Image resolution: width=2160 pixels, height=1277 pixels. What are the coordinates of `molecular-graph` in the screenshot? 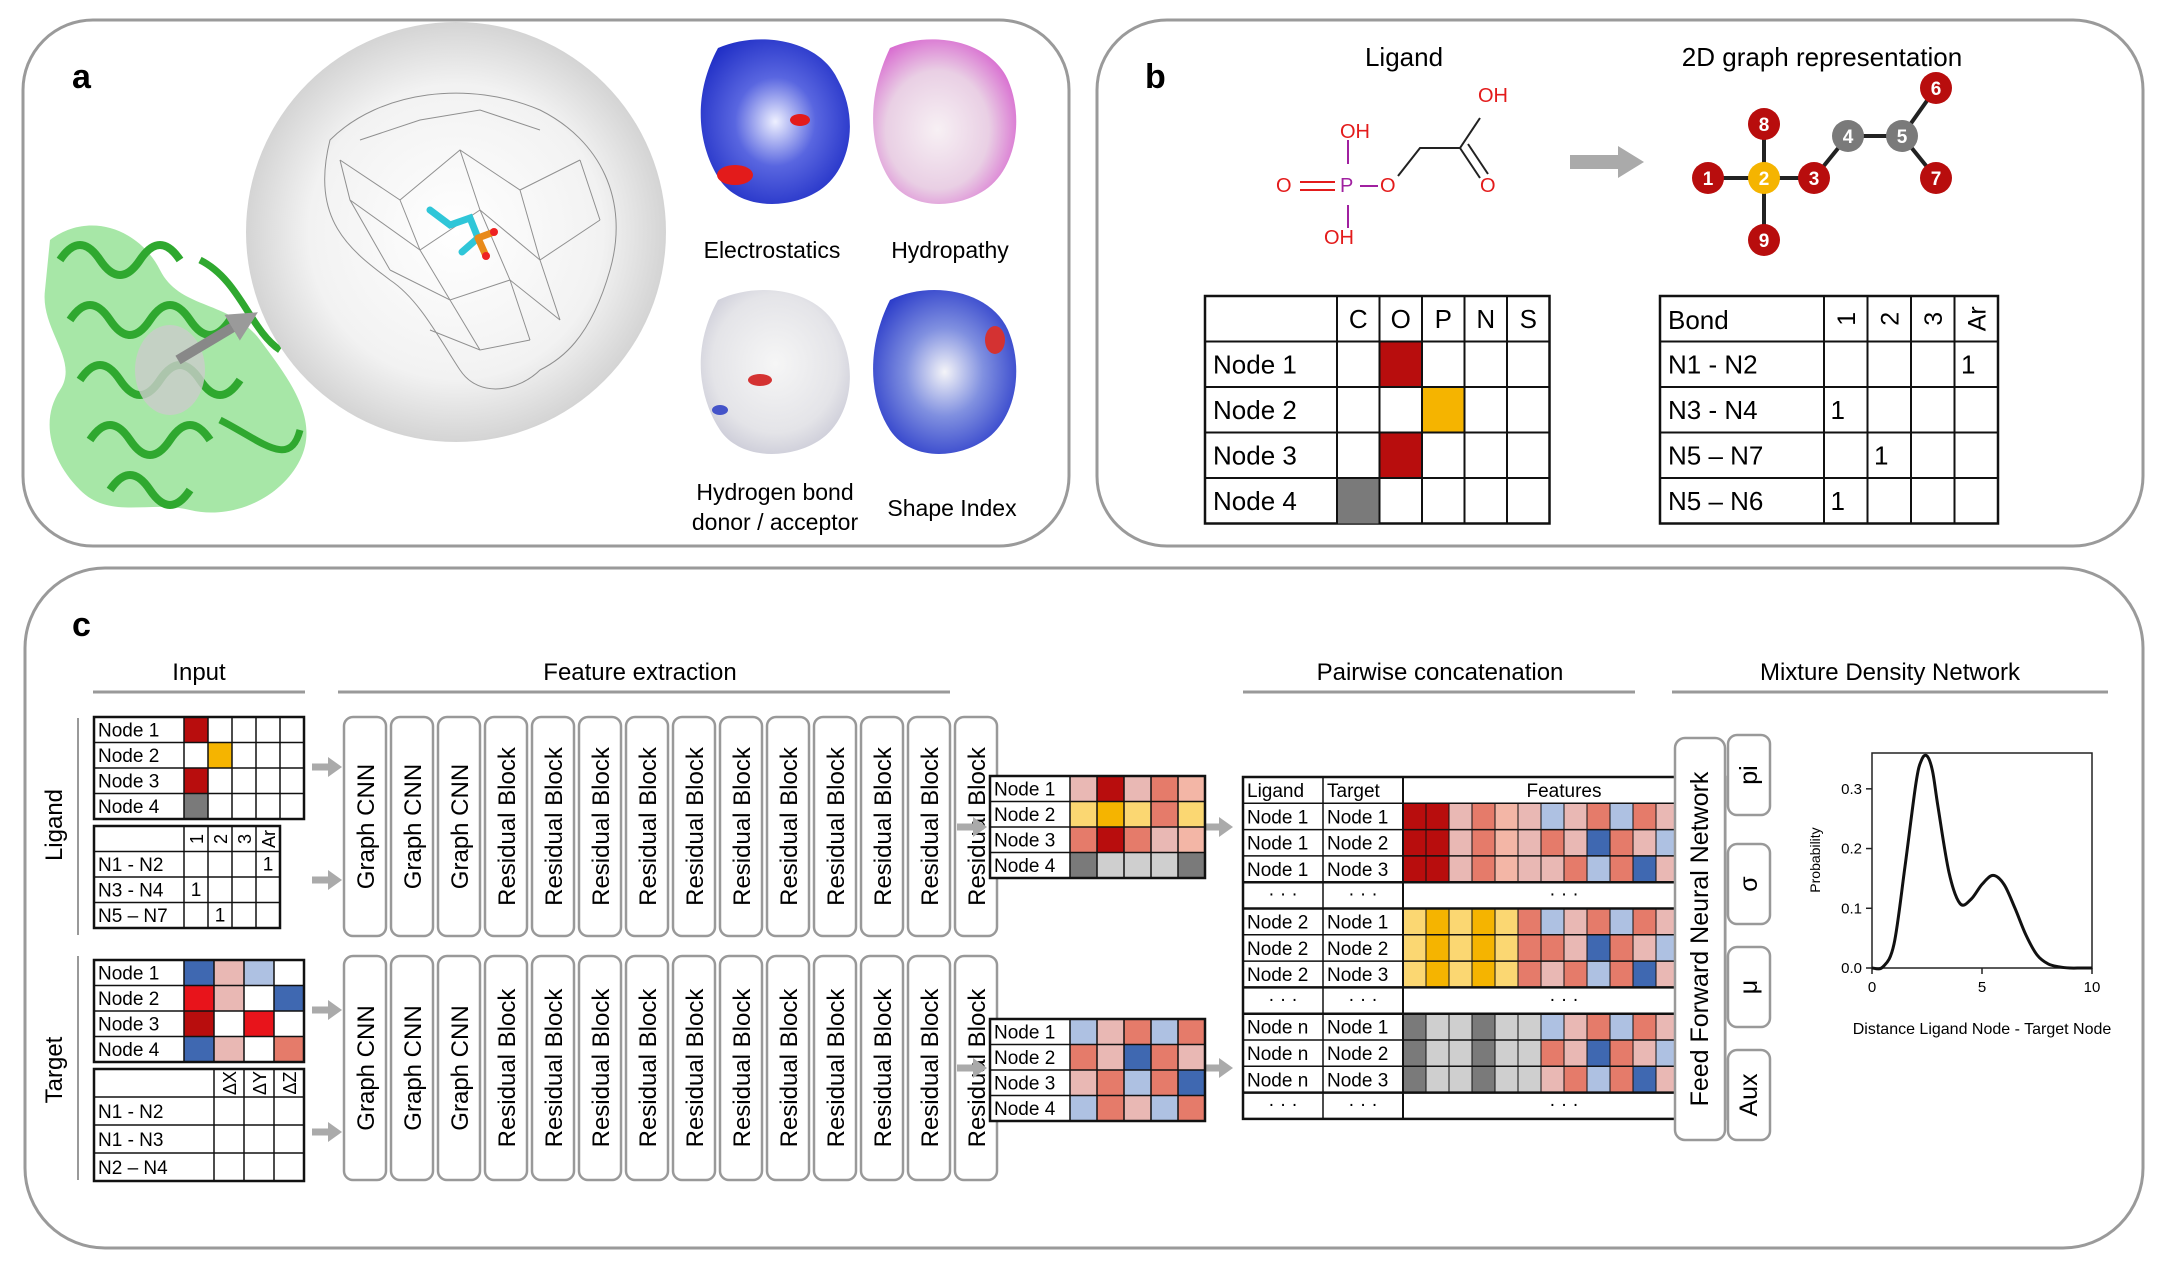 It's located at (1823, 163).